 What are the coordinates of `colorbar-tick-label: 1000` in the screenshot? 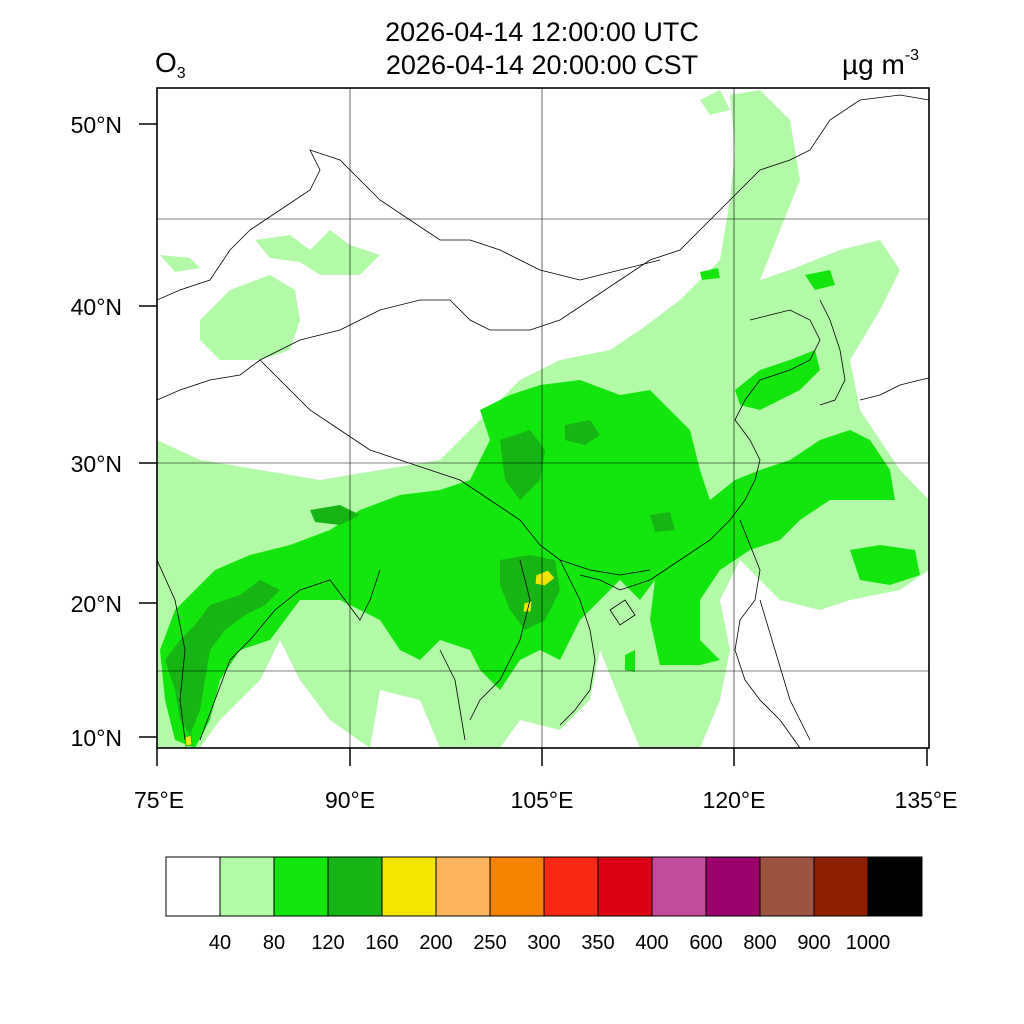 It's located at (868, 943).